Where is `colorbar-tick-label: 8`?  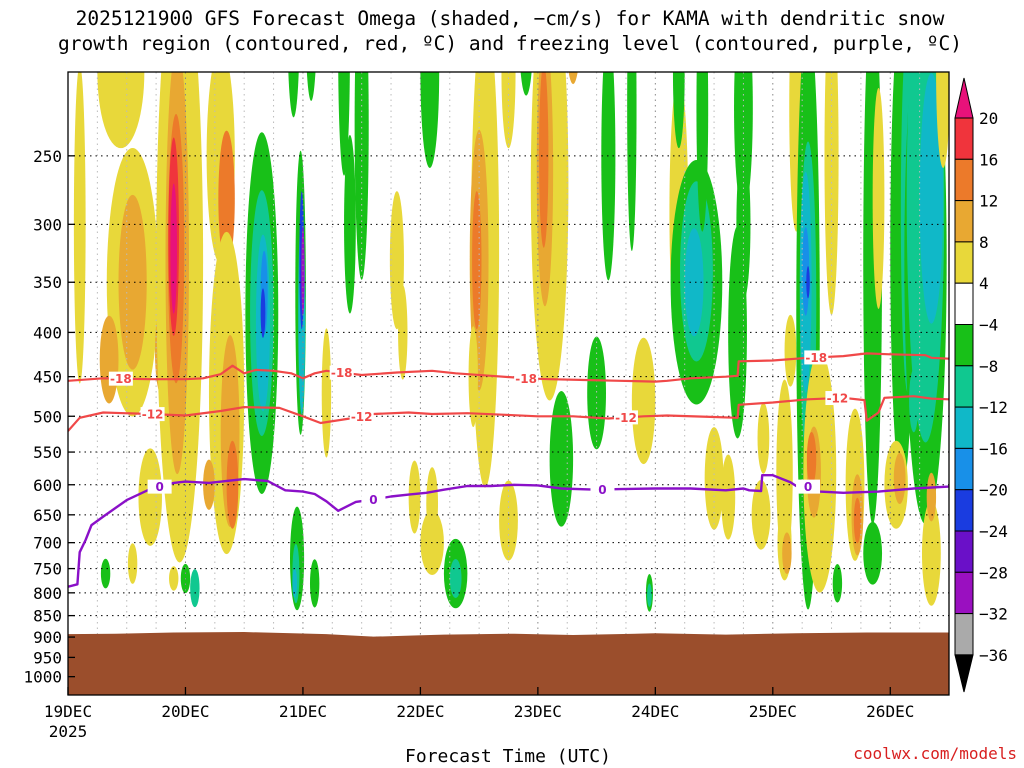
colorbar-tick-label: 8 is located at coordinates (984, 242).